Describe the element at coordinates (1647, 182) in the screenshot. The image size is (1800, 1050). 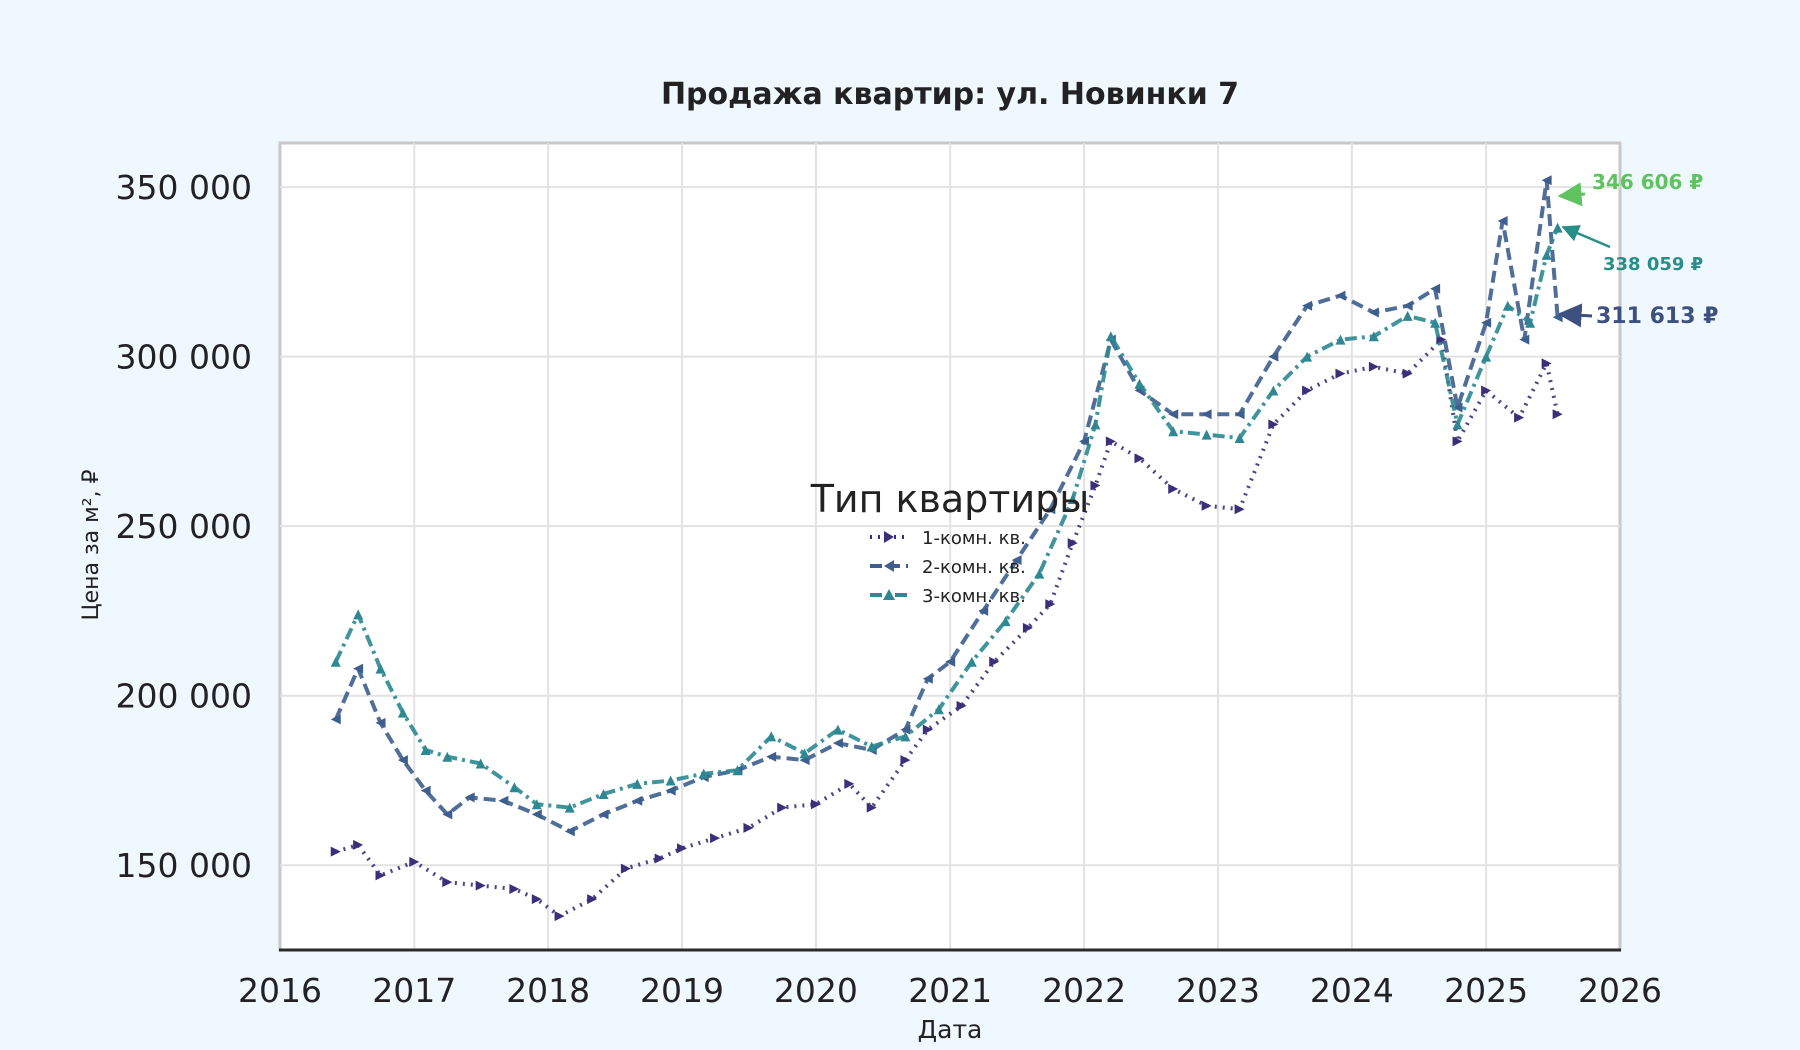
I see `annotation-label-1: 346 606 ₽` at that location.